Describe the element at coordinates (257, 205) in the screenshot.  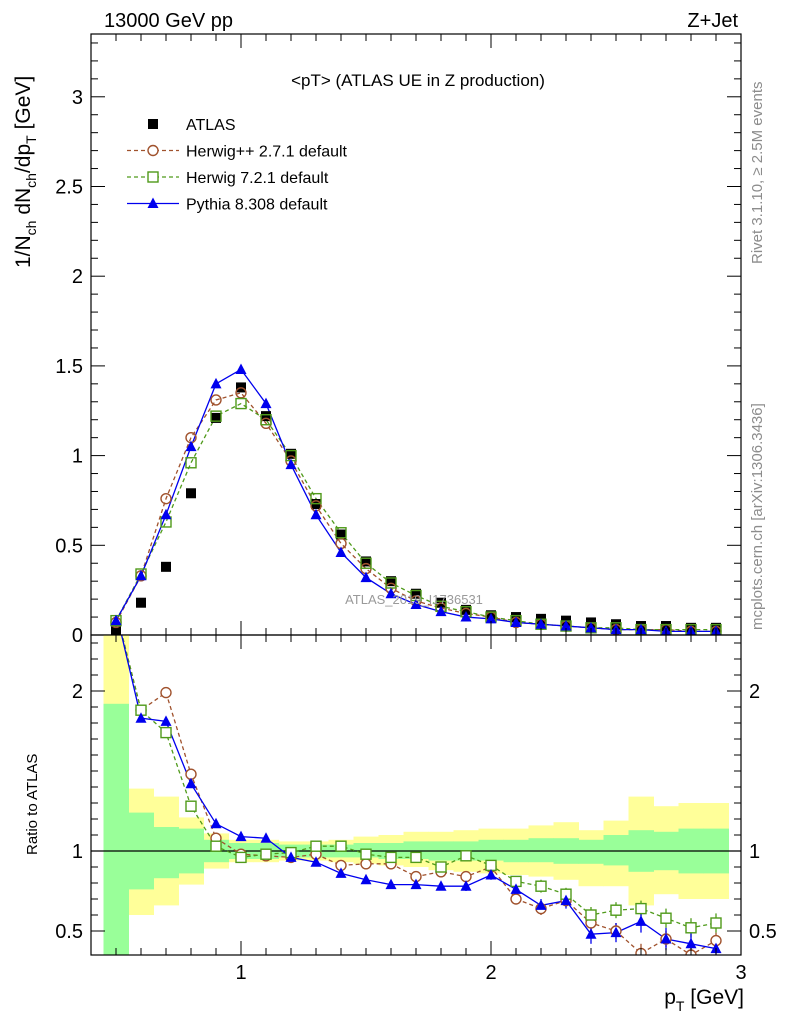
I see `legend-label-pythia: Pythia 8.308 default` at that location.